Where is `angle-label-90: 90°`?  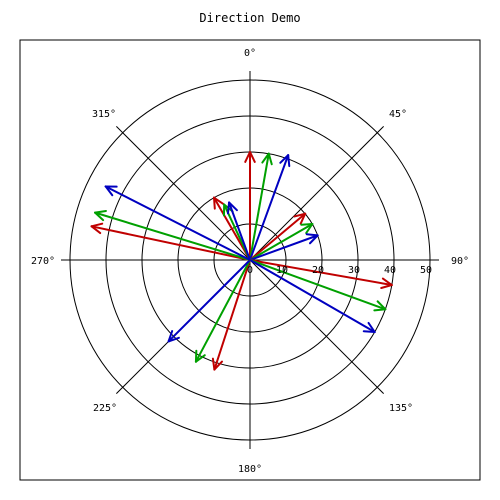
angle-label-90: 90° is located at coordinates (460, 261).